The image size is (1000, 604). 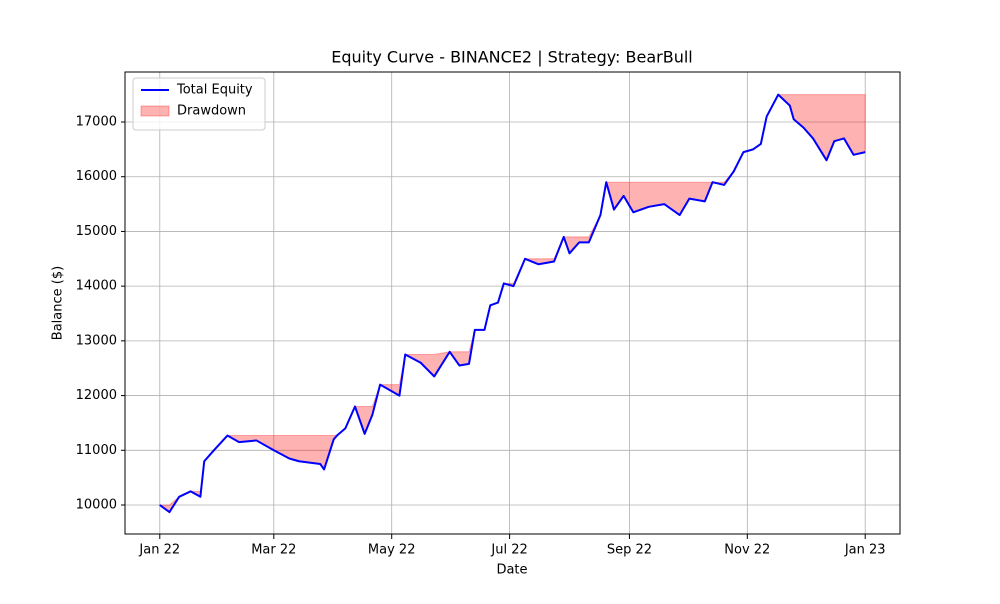 What do you see at coordinates (58, 303) in the screenshot?
I see `y-axis-label: Balance ($)` at bounding box center [58, 303].